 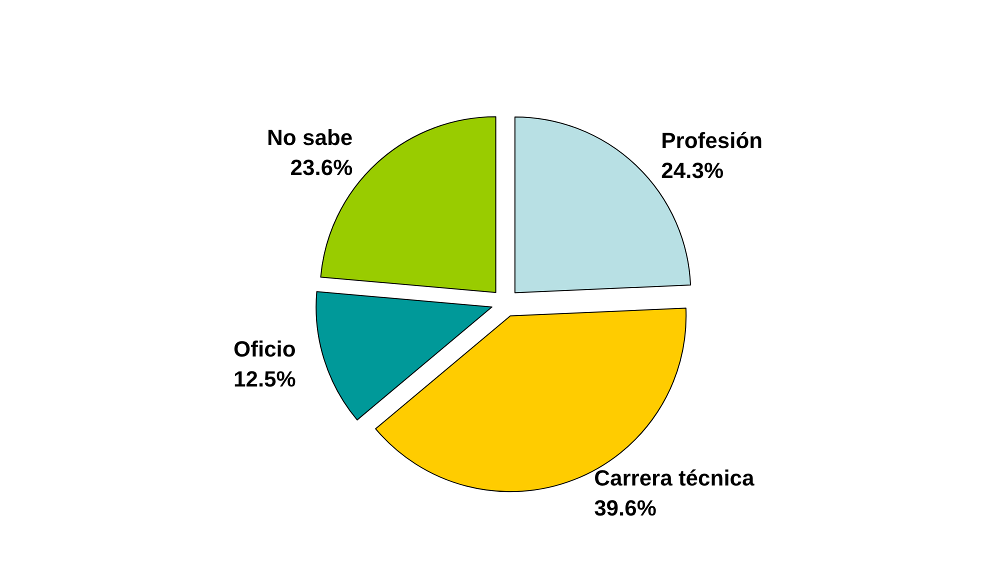 I want to click on data-label: 24.3%, so click(x=692, y=171).